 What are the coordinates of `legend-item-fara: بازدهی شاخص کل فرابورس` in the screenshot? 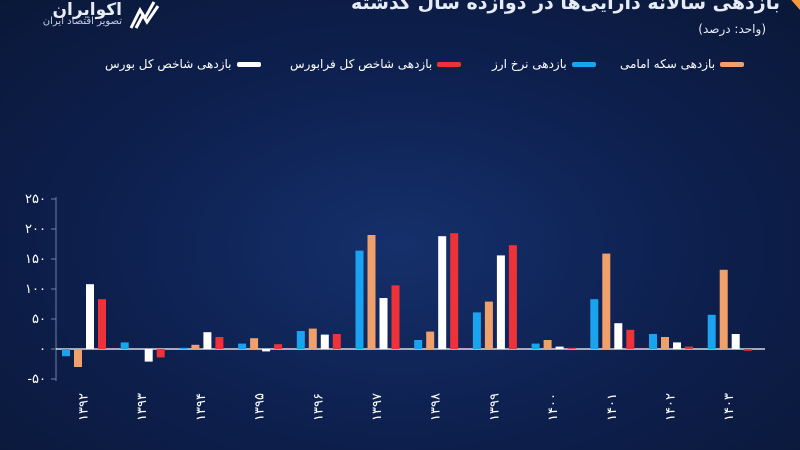 It's located at (376, 64).